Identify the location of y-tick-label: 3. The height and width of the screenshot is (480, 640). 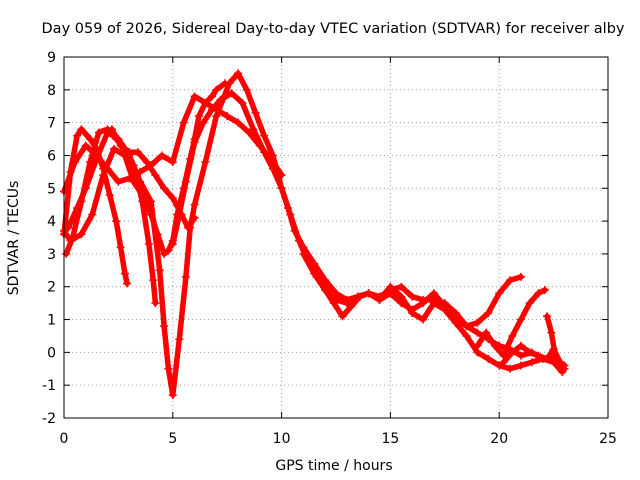
(51, 255).